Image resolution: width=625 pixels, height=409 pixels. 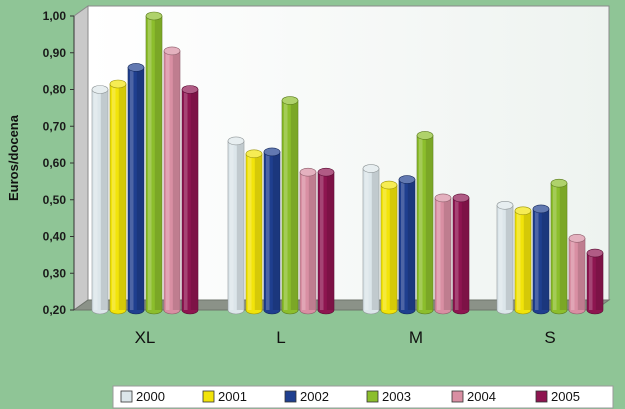 What do you see at coordinates (549, 337) in the screenshot?
I see `category-label-S: S` at bounding box center [549, 337].